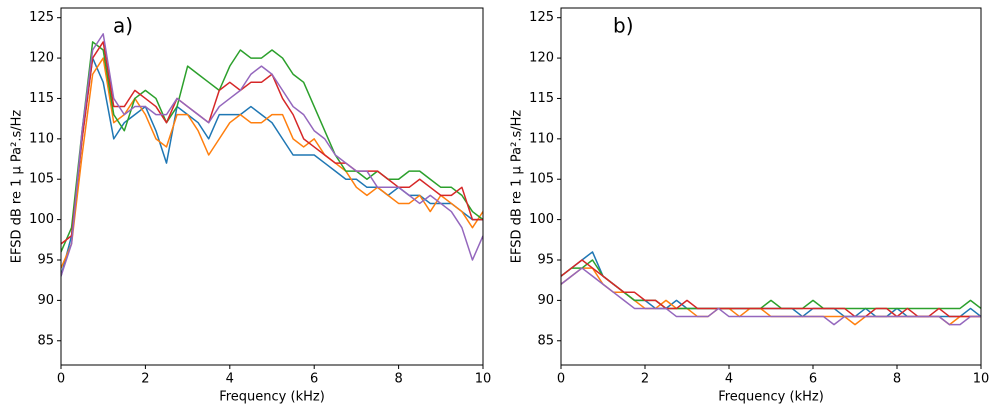 The width and height of the screenshot is (999, 413). Describe the element at coordinates (123, 26) in the screenshot. I see `panel-label: a)` at that location.